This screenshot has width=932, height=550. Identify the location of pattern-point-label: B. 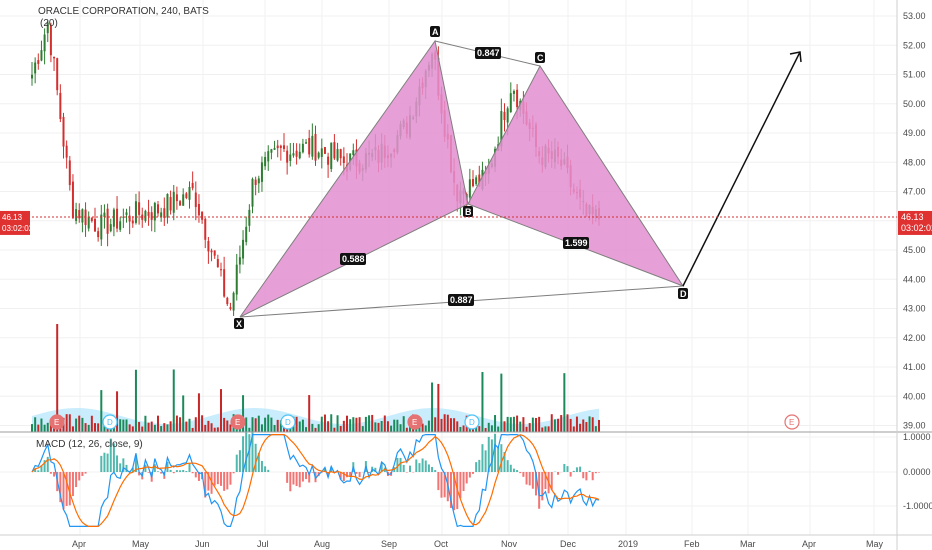
(468, 212).